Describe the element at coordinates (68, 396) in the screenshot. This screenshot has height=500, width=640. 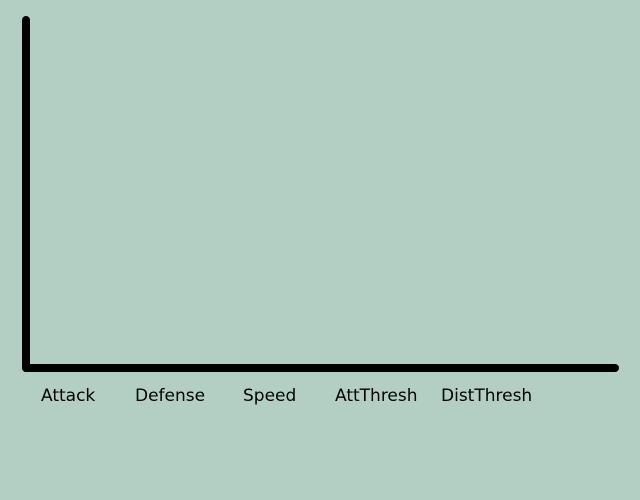
I see `x-tick-label-attack: Attack` at that location.